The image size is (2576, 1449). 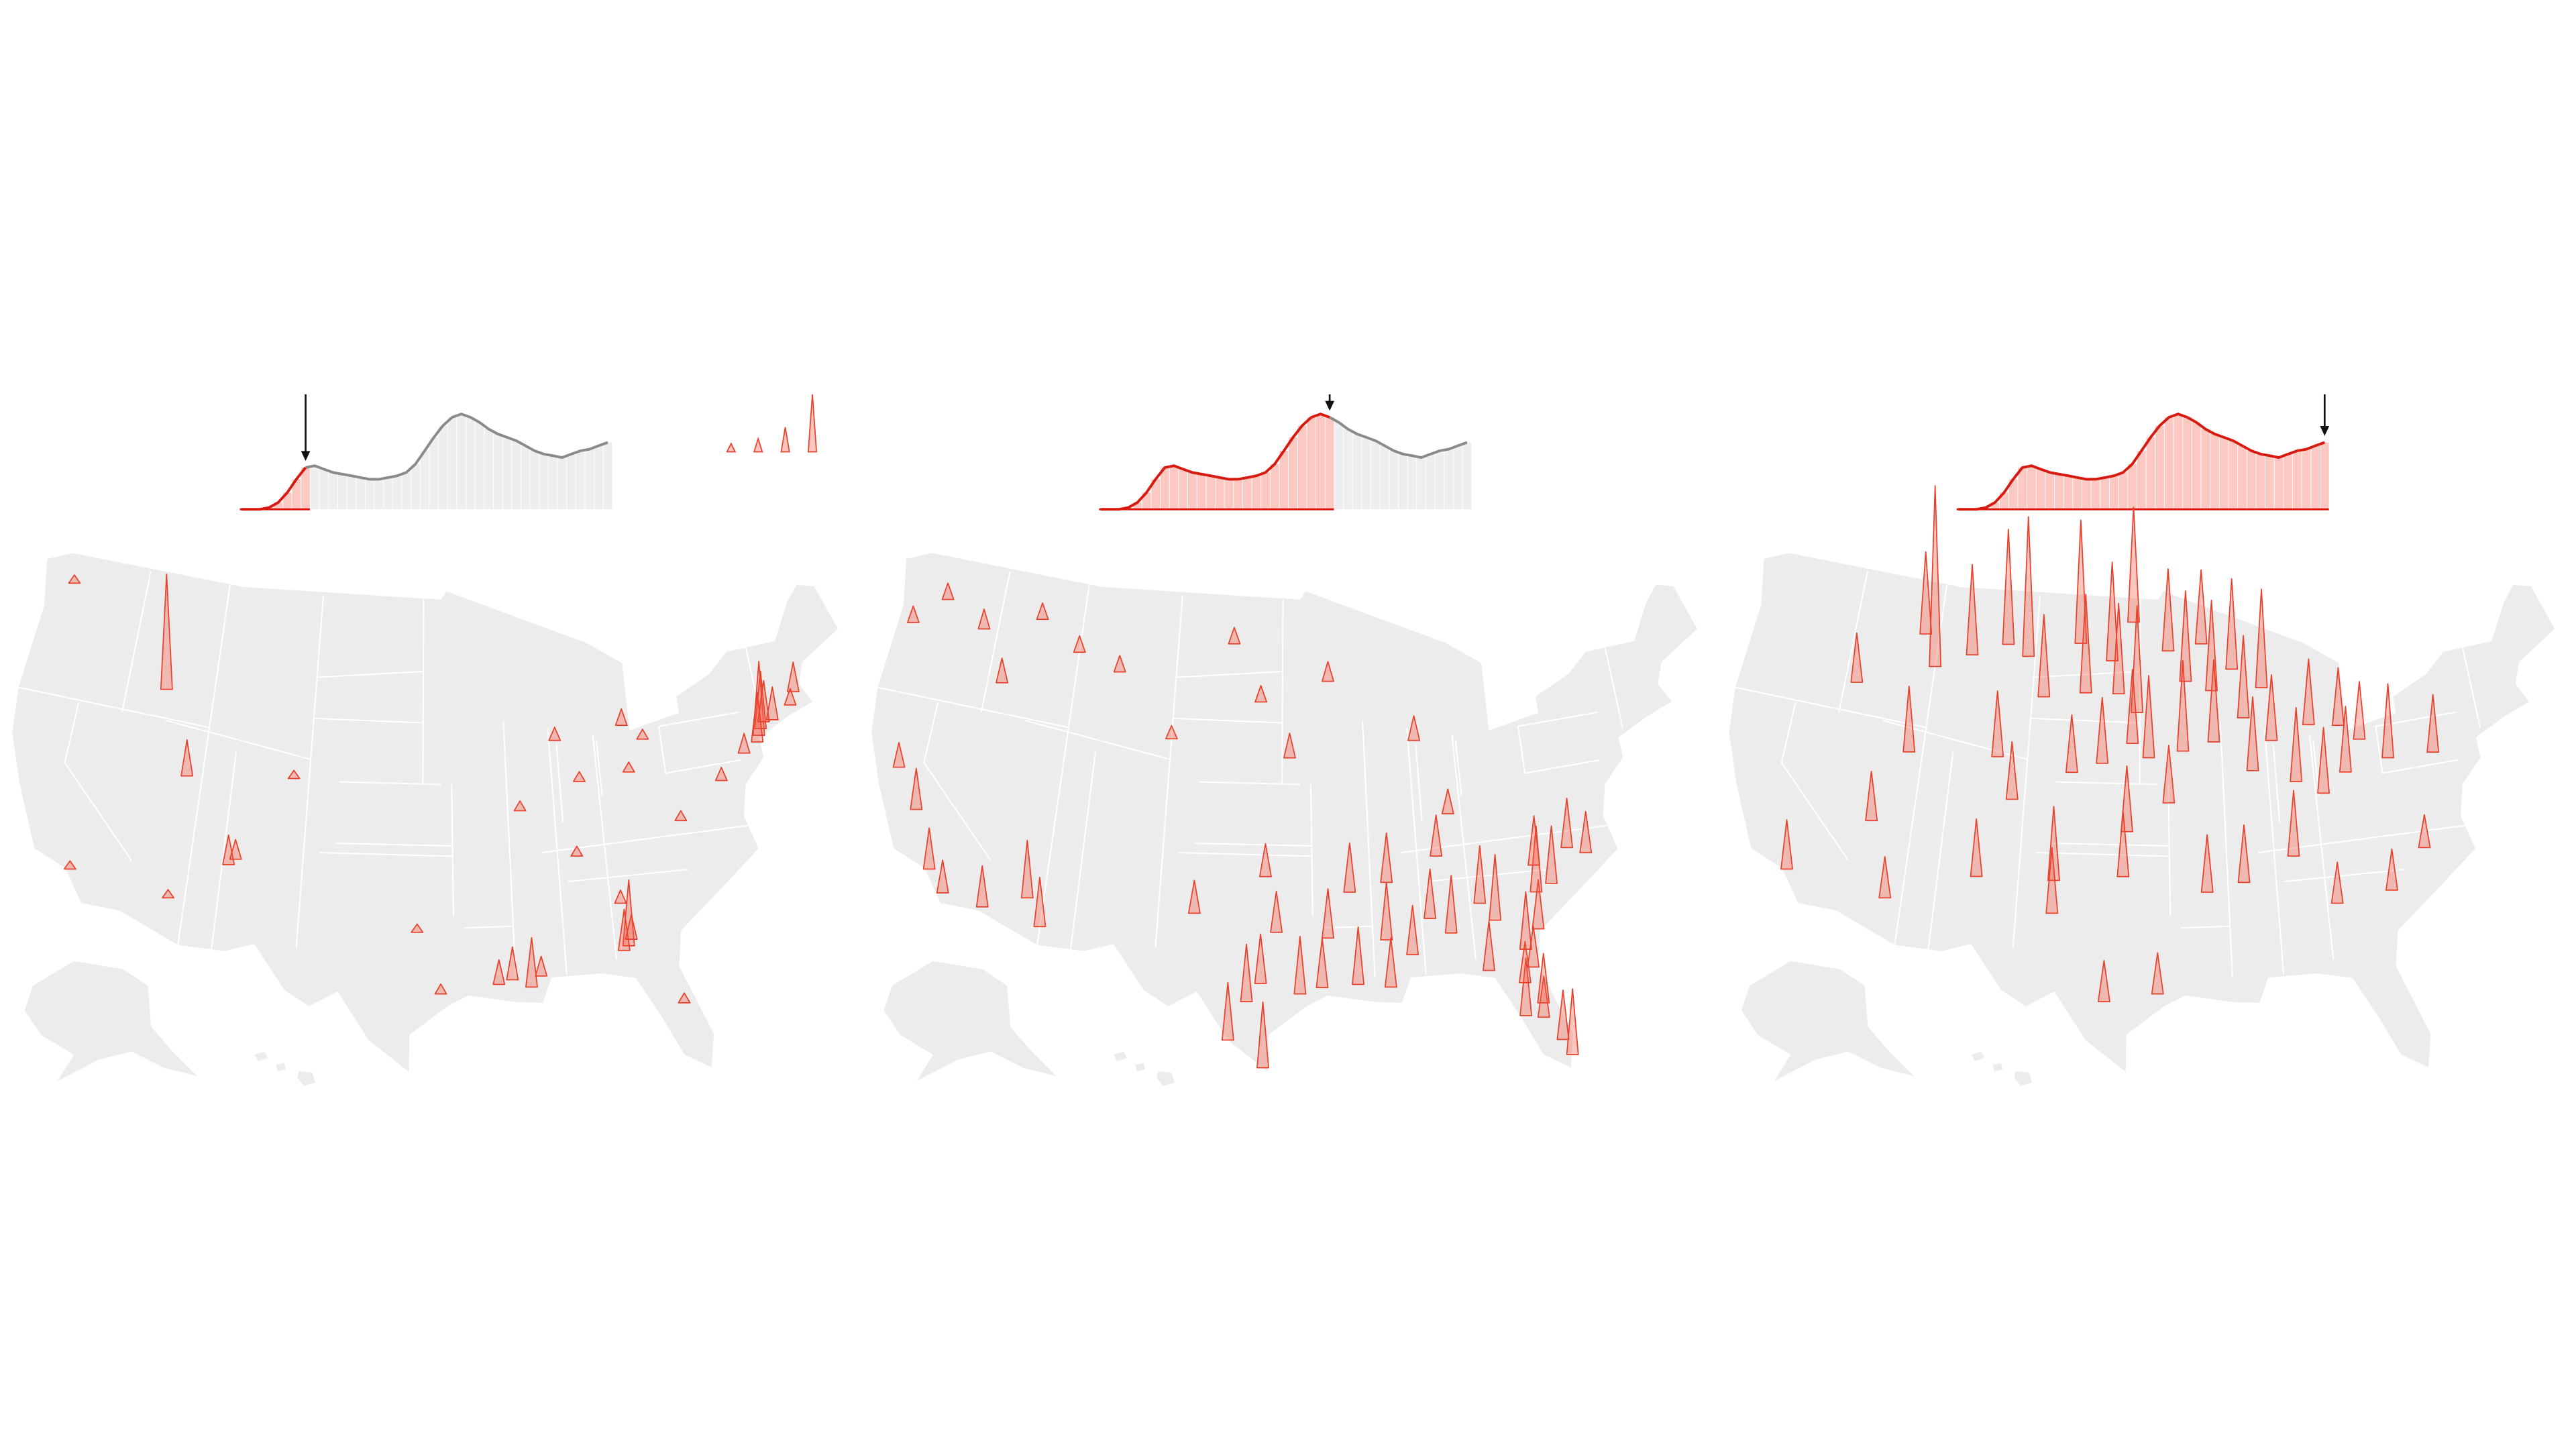 What do you see at coordinates (425, 812) in the screenshot?
I see `us-land` at bounding box center [425, 812].